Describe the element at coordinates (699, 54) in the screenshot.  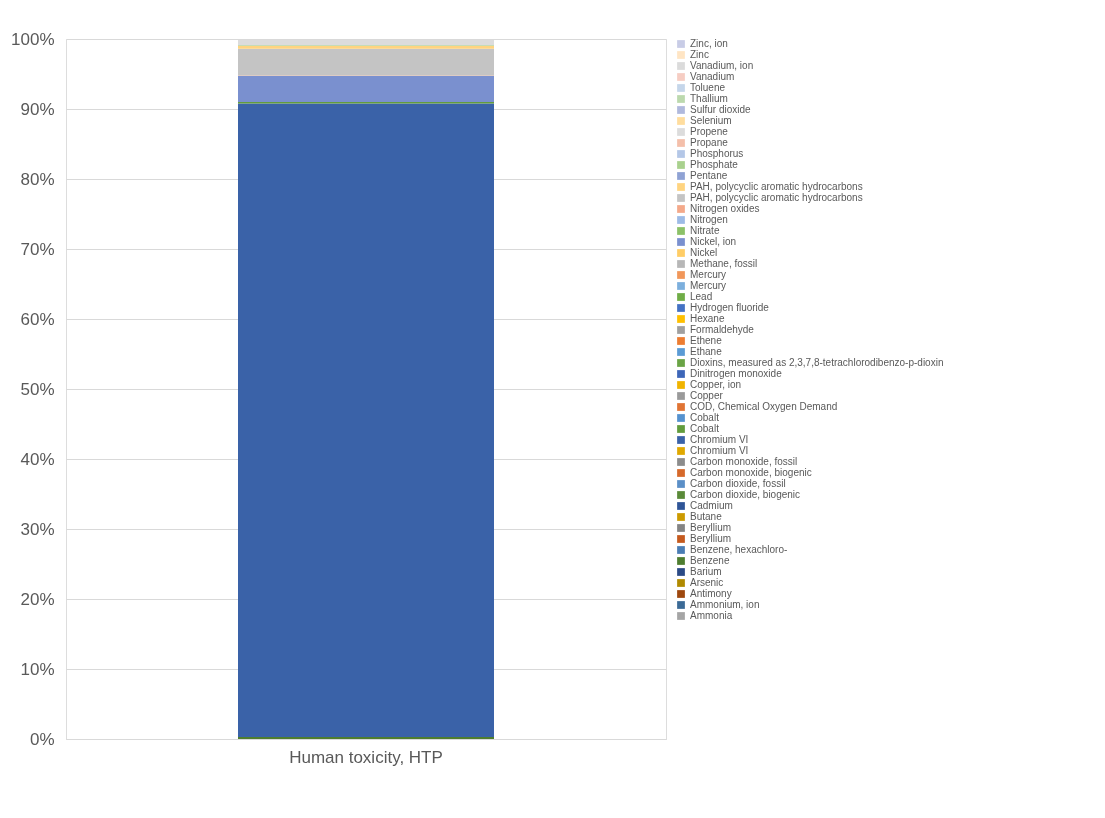
I see `legend-label: Zinc` at that location.